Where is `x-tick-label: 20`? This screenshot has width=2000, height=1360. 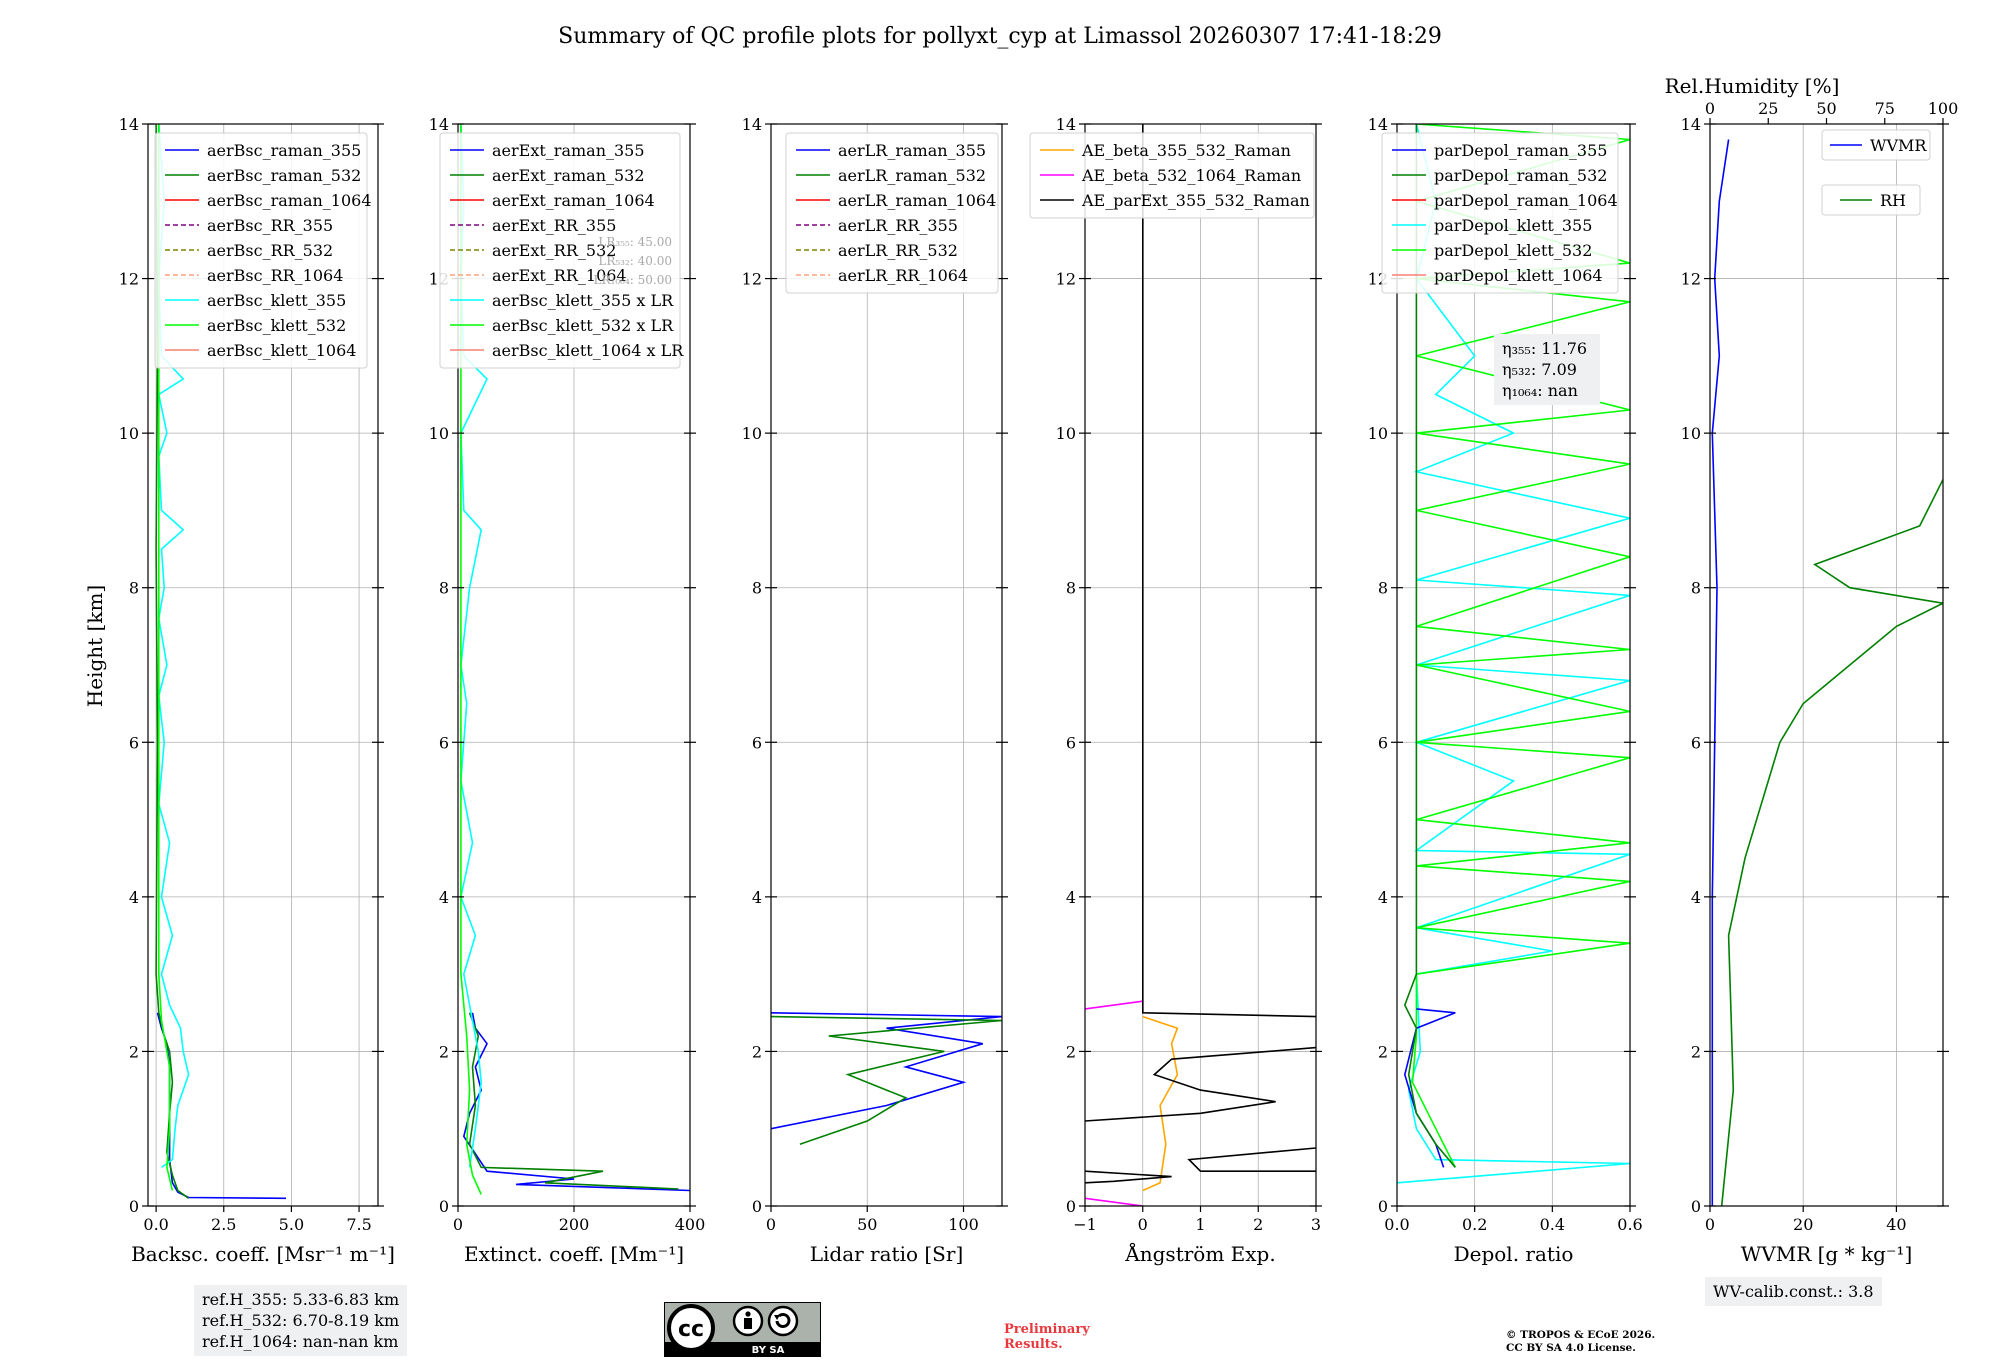
x-tick-label: 20 is located at coordinates (1803, 1224).